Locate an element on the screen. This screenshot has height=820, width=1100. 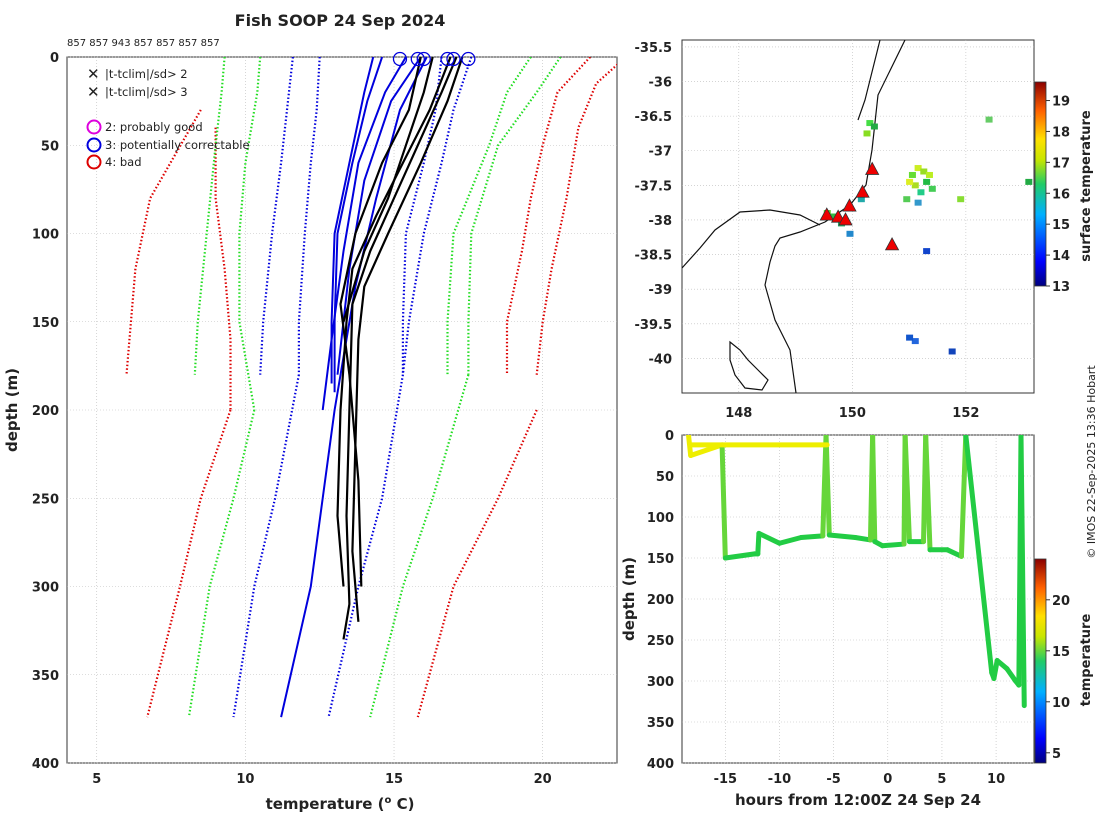
map-tick-label-y: -36.5 is located at coordinates (653, 117).